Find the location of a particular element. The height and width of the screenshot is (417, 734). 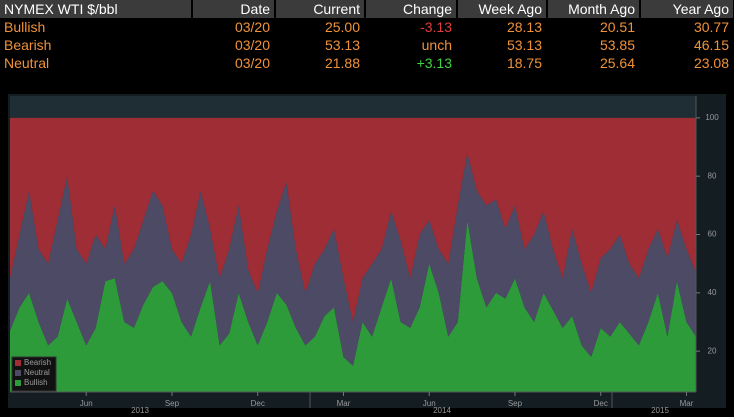

table-cell: 18.75 is located at coordinates (502, 63).